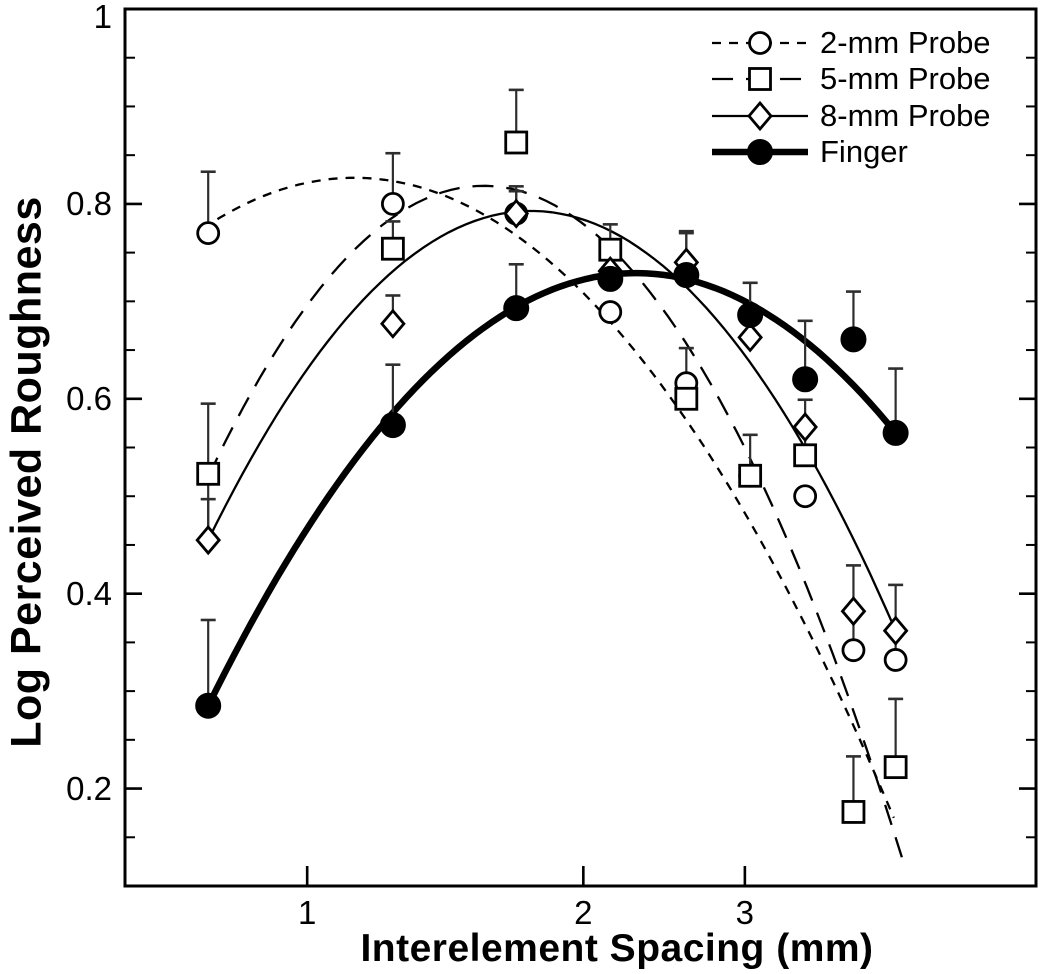 Image resolution: width=1042 pixels, height=974 pixels. Describe the element at coordinates (307, 912) in the screenshot. I see `x-tick-label-1: 1` at that location.